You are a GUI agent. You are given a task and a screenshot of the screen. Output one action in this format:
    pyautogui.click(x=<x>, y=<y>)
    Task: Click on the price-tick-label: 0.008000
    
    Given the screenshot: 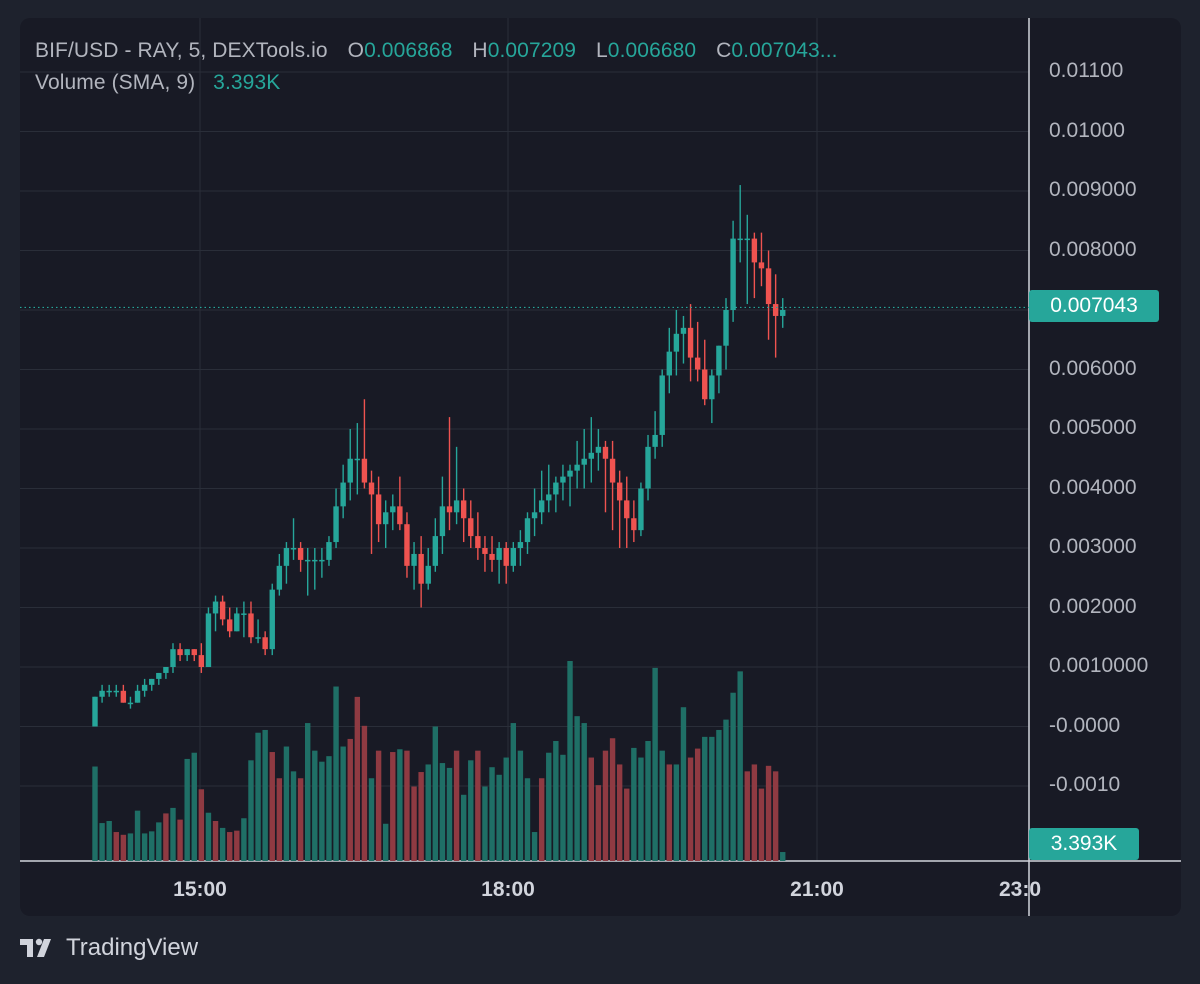 What is the action you would take?
    pyautogui.click(x=1093, y=249)
    